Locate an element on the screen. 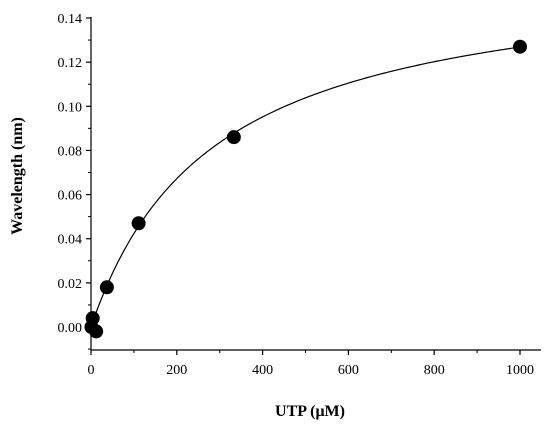 The height and width of the screenshot is (428, 550). x-ticks: 0 200 400 600 800 1000 is located at coordinates (311, 364).